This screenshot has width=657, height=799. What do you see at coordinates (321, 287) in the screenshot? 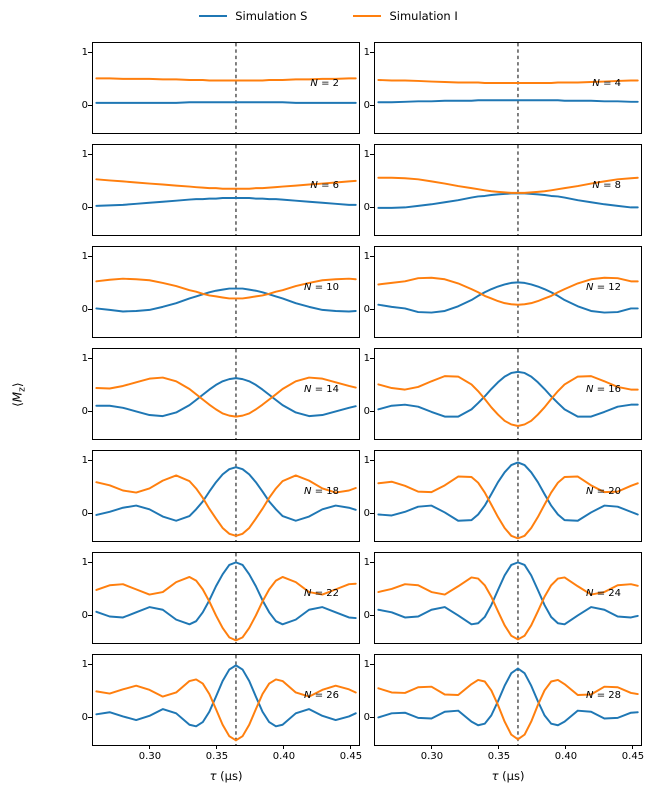
I see `panel-annotation: N = 10` at bounding box center [321, 287].